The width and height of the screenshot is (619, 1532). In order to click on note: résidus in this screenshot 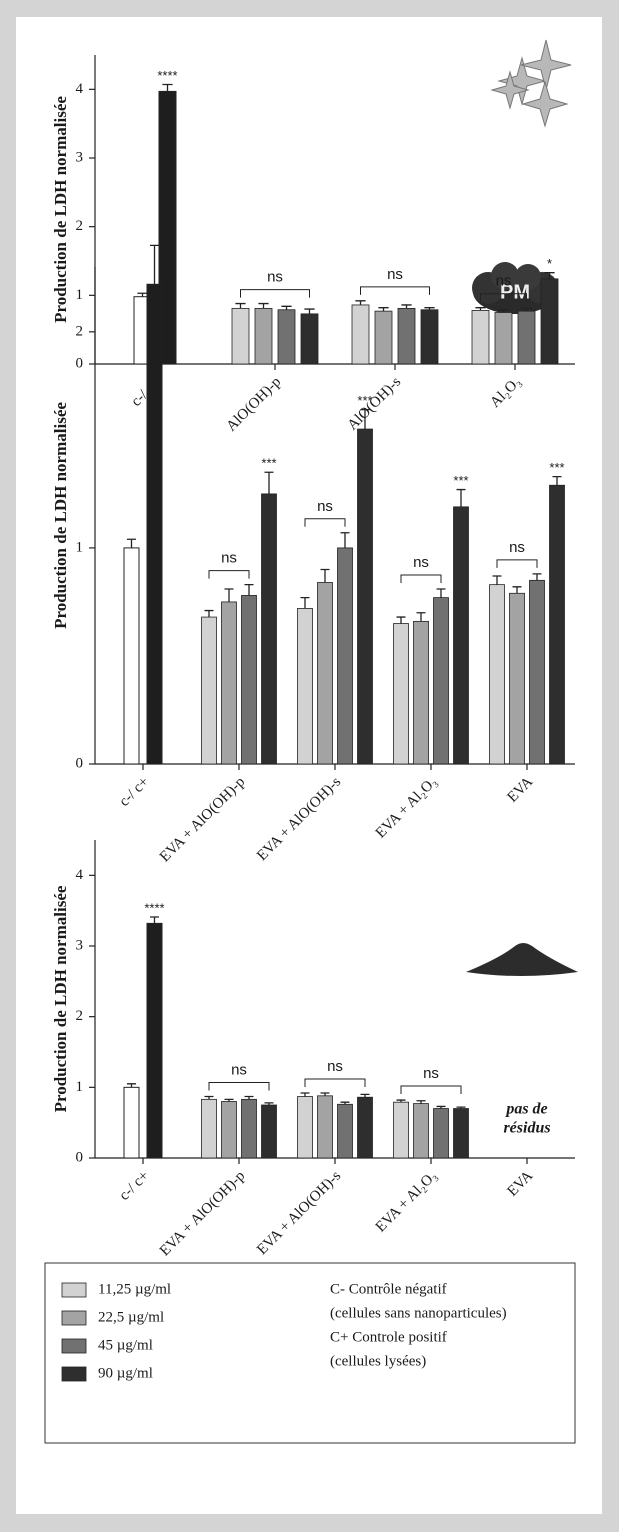, I will do `click(526, 1128)`.